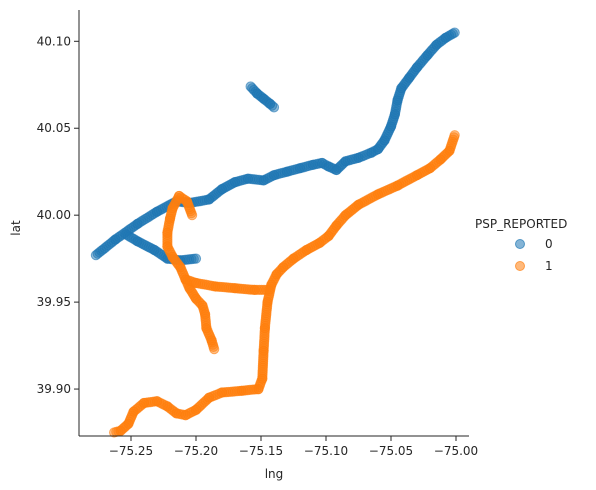 The image size is (596, 490). I want to click on y-axis: 39.90 39.95 40.00 40.05 40.10, so click(58, 223).